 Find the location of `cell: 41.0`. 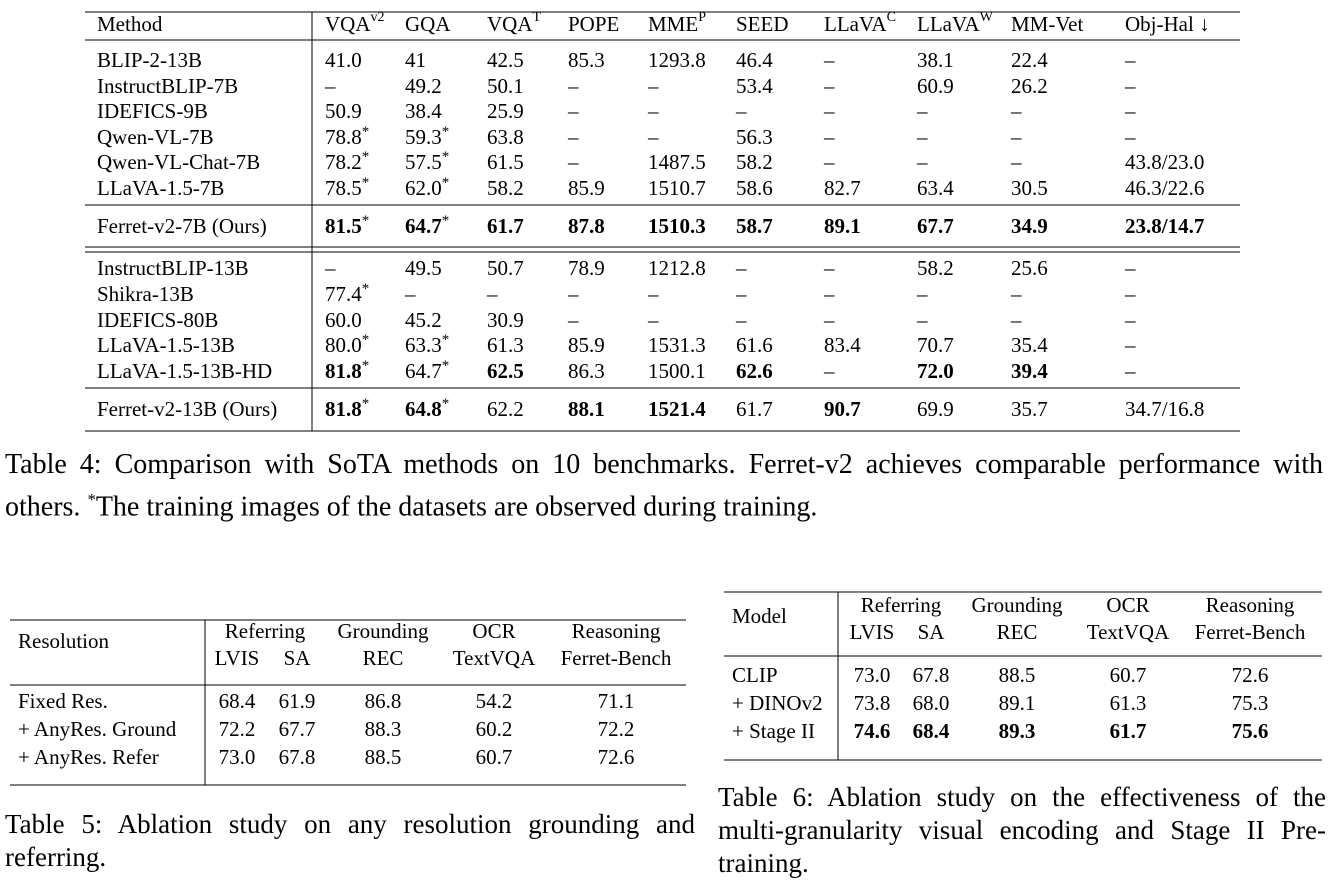

cell: 41.0 is located at coordinates (343, 60).